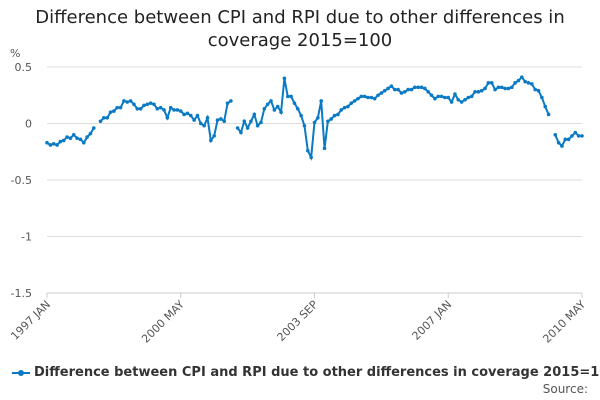  I want to click on y-tick-label: 0.5, so click(24, 67).